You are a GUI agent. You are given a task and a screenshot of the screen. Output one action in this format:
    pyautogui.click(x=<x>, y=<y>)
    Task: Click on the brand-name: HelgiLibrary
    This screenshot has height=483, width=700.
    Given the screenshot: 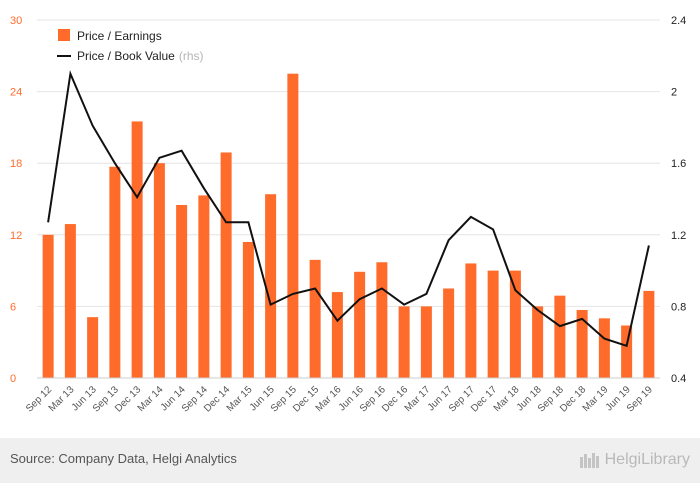 What is the action you would take?
    pyautogui.click(x=647, y=459)
    